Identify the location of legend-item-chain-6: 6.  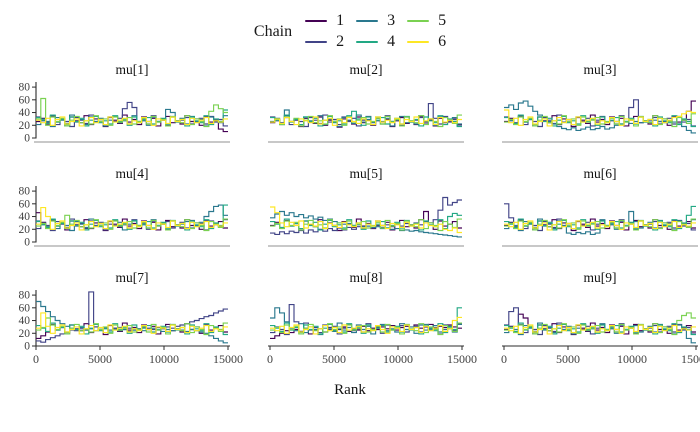
(426, 42).